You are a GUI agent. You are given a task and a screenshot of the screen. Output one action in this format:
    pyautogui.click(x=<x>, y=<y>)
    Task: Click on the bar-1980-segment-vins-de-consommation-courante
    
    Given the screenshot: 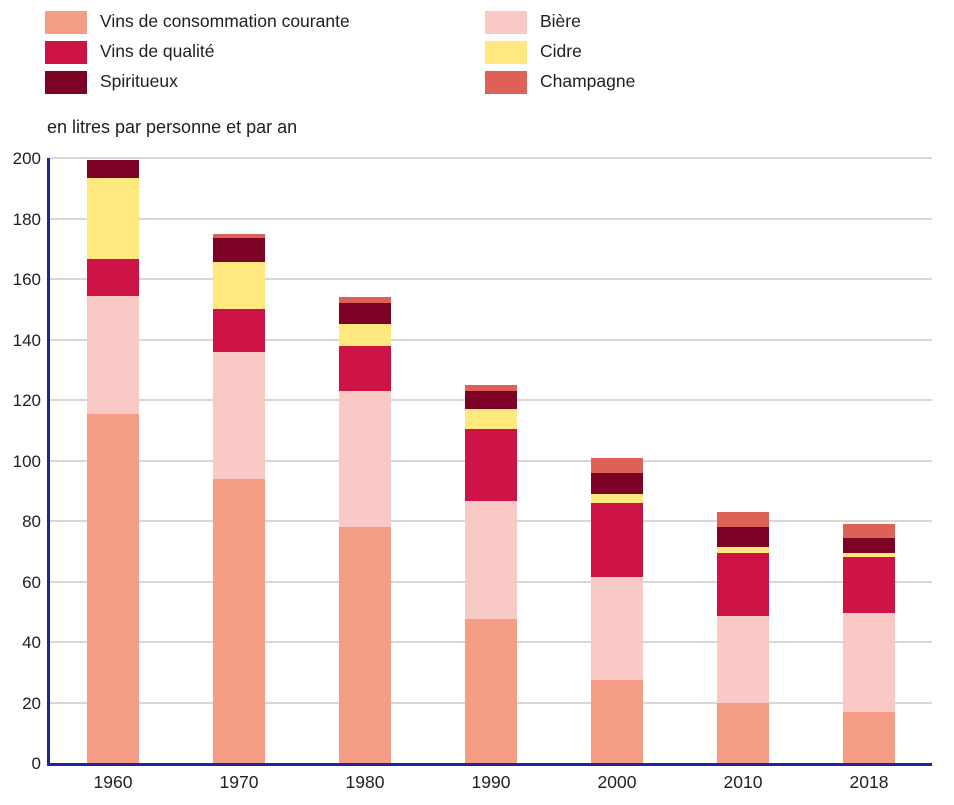 What is the action you would take?
    pyautogui.click(x=365, y=645)
    